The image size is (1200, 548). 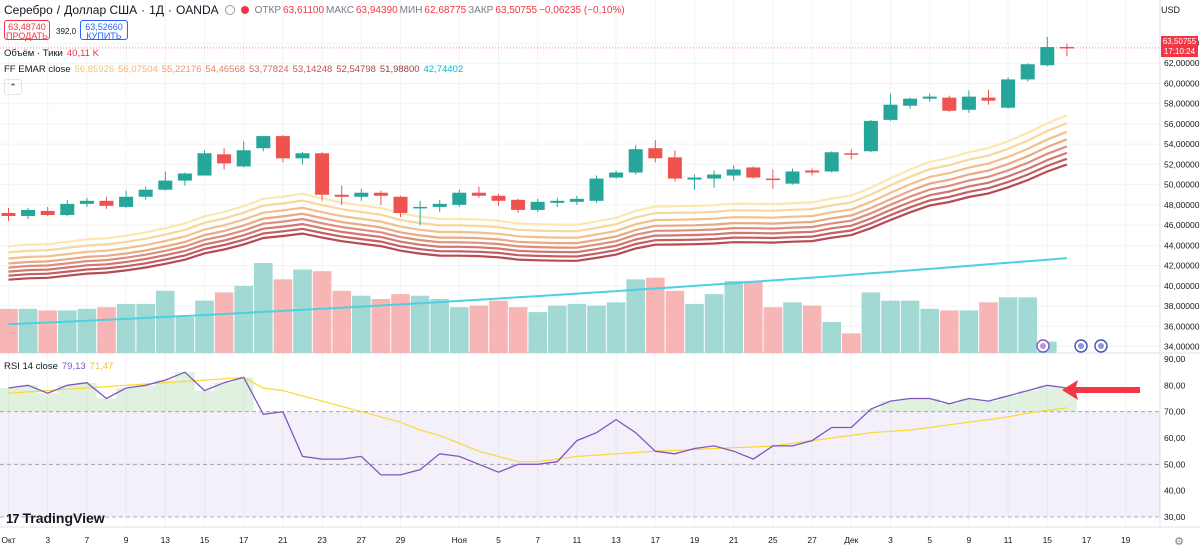 What do you see at coordinates (269, 69) in the screenshot?
I see `ema-value: 53,77824` at bounding box center [269, 69].